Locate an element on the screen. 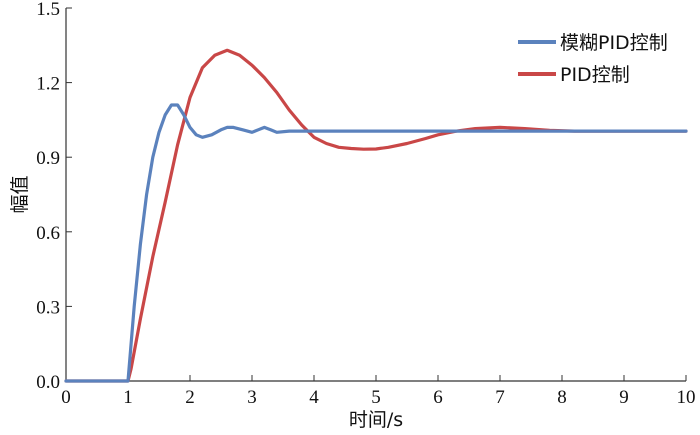 The width and height of the screenshot is (700, 435). y-axis-ticks: 0.0 0.3 0.6 0.9 1.2 1.5 is located at coordinates (54, 196).